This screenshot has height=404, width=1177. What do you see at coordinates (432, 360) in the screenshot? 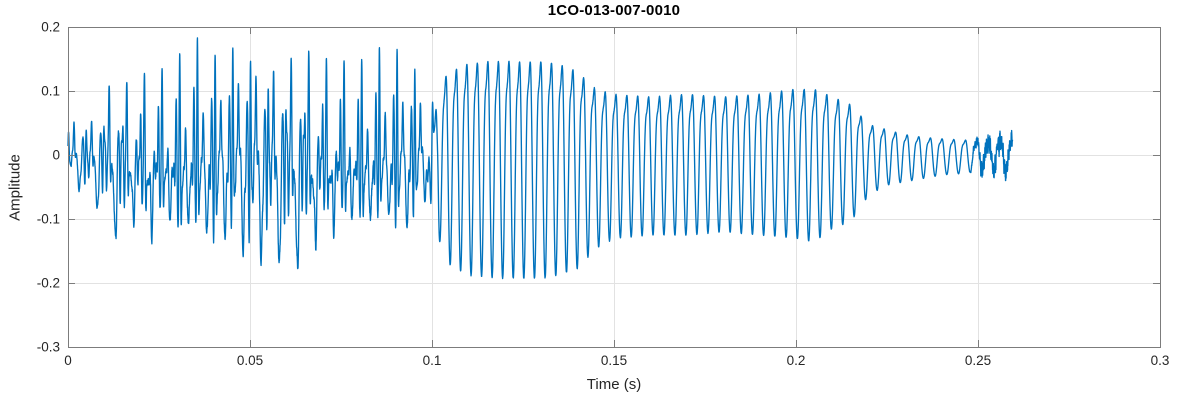
I see `x-tick-label: 0.1` at bounding box center [432, 360].